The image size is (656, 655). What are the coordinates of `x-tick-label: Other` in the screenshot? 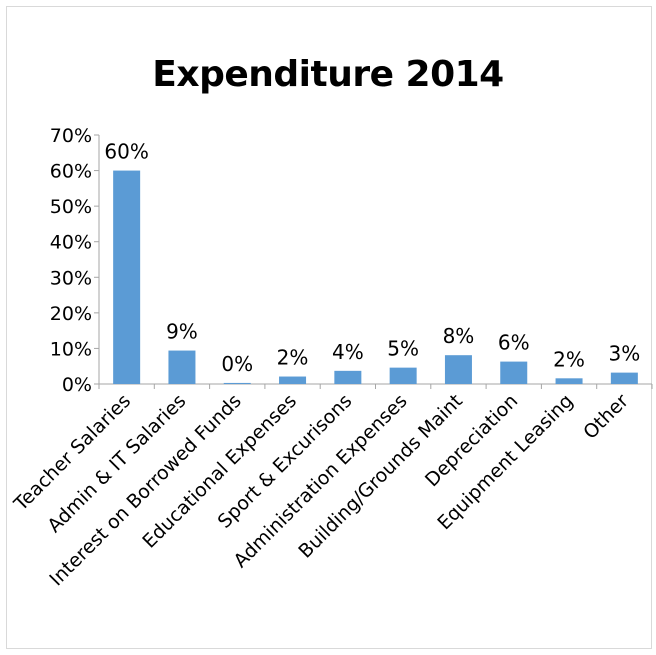 It's located at (606, 417).